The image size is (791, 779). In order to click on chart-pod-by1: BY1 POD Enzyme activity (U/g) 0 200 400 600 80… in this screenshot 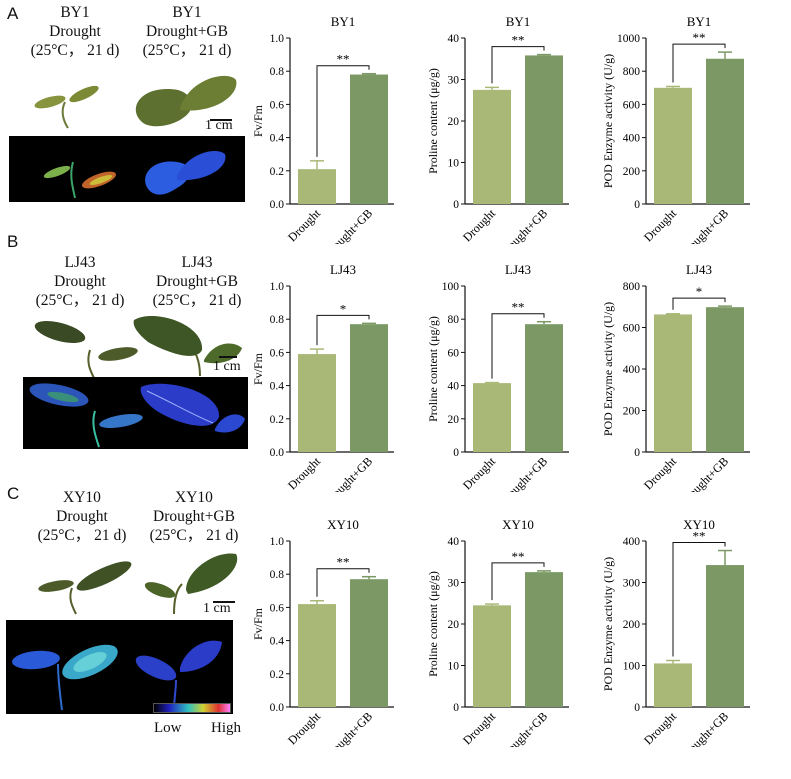, I will do `click(675, 129)`.